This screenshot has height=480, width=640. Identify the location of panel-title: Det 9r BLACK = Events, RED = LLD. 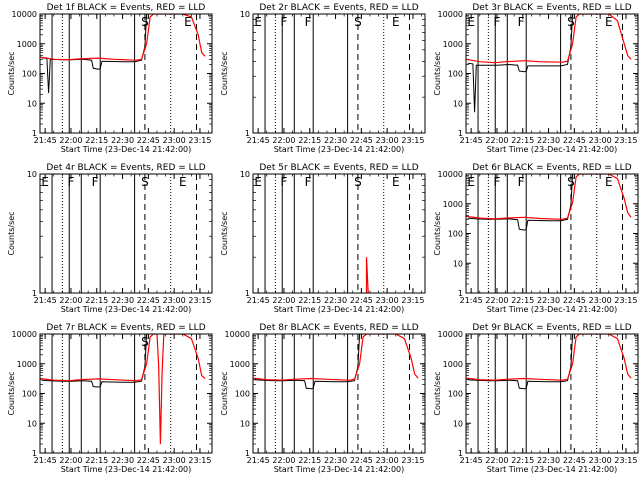
(551, 328).